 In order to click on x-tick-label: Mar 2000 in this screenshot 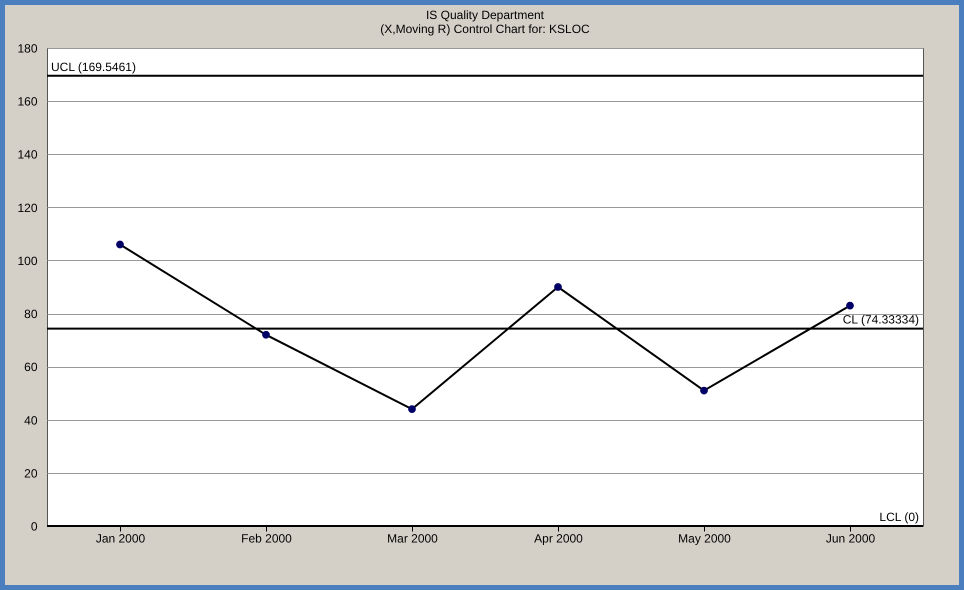, I will do `click(412, 539)`.